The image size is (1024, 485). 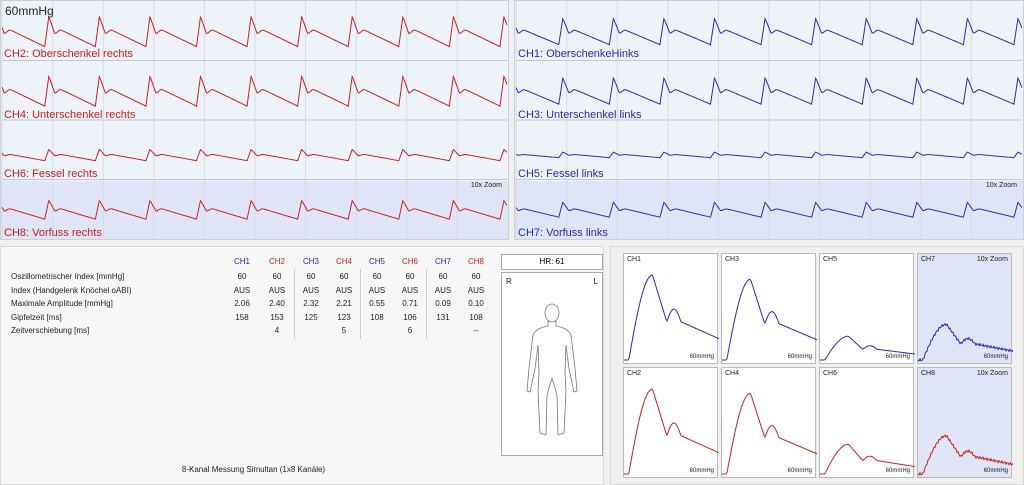 What do you see at coordinates (1001, 185) in the screenshot?
I see `zoom-label: 10x Zoom` at bounding box center [1001, 185].